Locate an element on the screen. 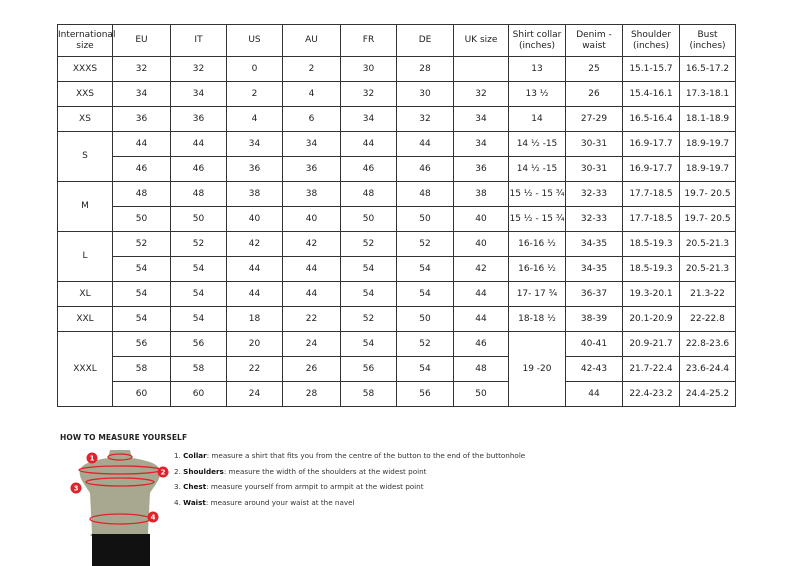 The image size is (787, 566). column-header: US is located at coordinates (254, 40).